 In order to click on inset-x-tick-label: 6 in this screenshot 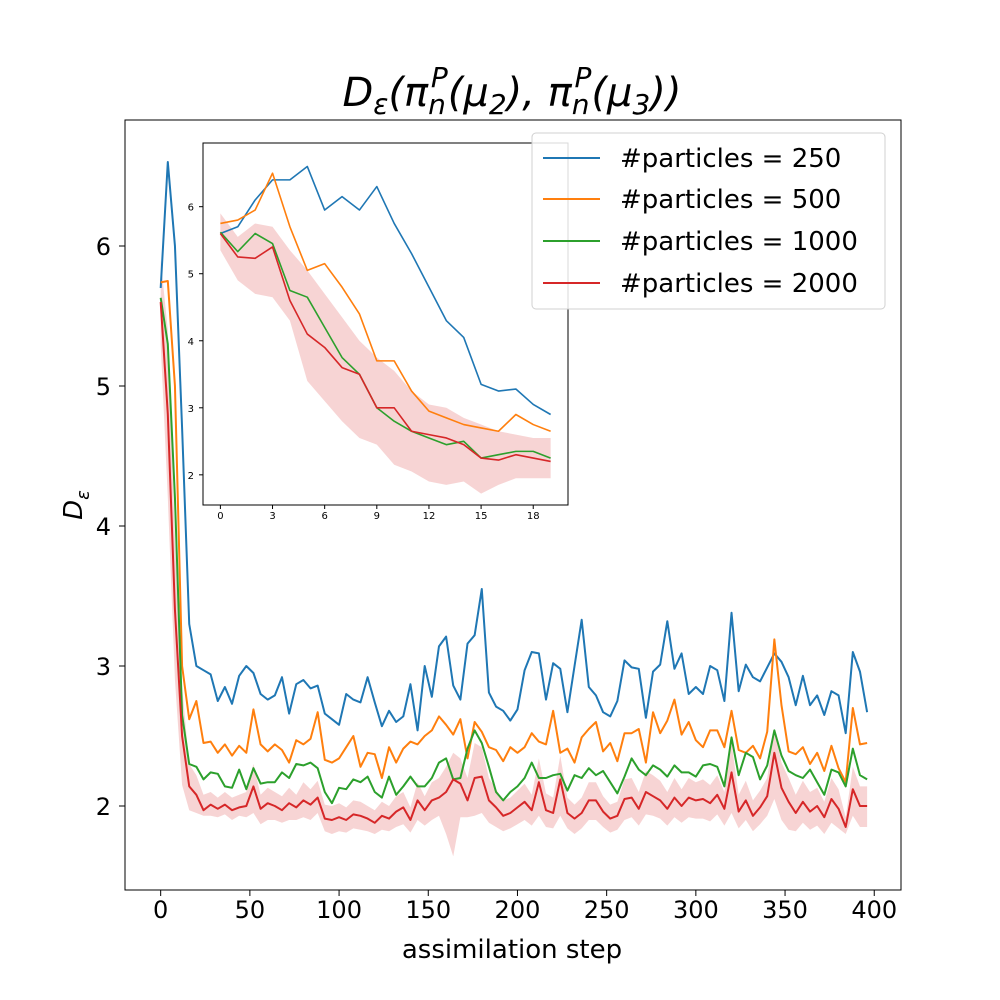, I will do `click(324, 516)`.